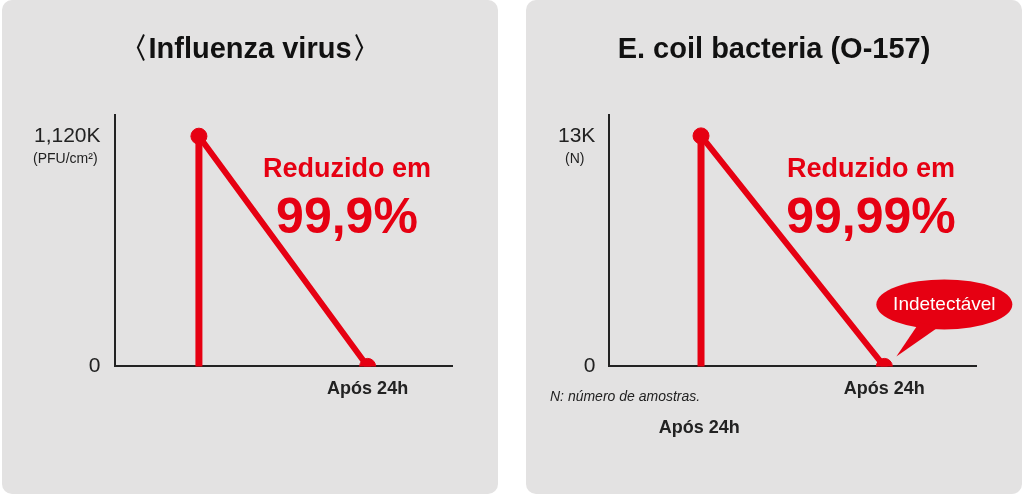 This screenshot has height=497, width=1024. I want to click on y-axis-title: (N), so click(574, 157).